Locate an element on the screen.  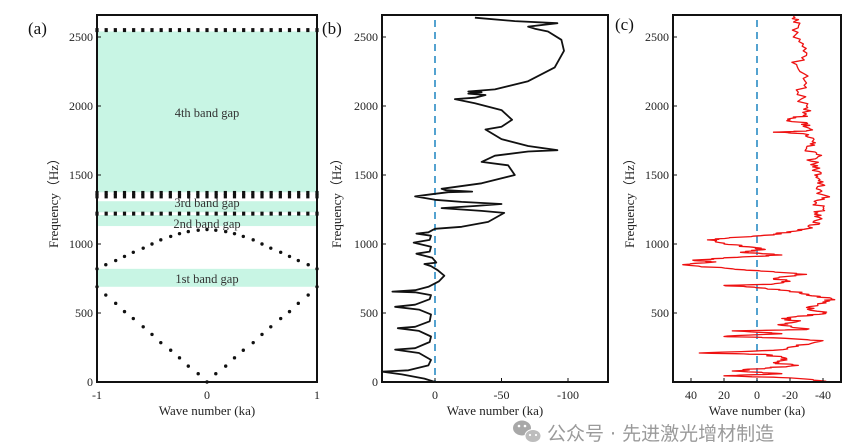
x-tick-label: -100 is located at coordinates (568, 395).